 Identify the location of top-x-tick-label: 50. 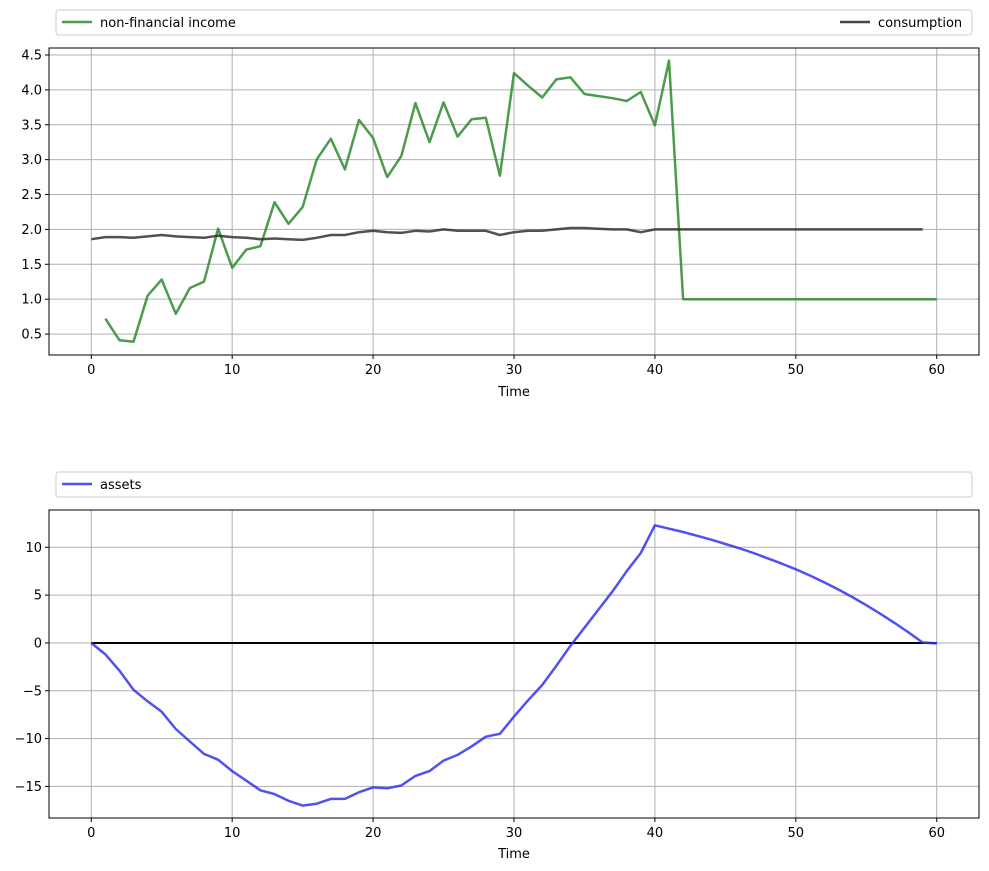
(796, 370).